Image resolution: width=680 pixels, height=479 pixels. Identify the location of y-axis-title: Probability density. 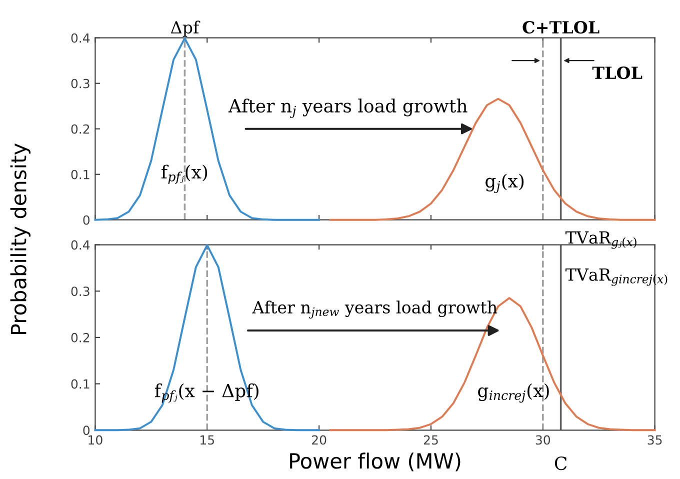
(20, 239).